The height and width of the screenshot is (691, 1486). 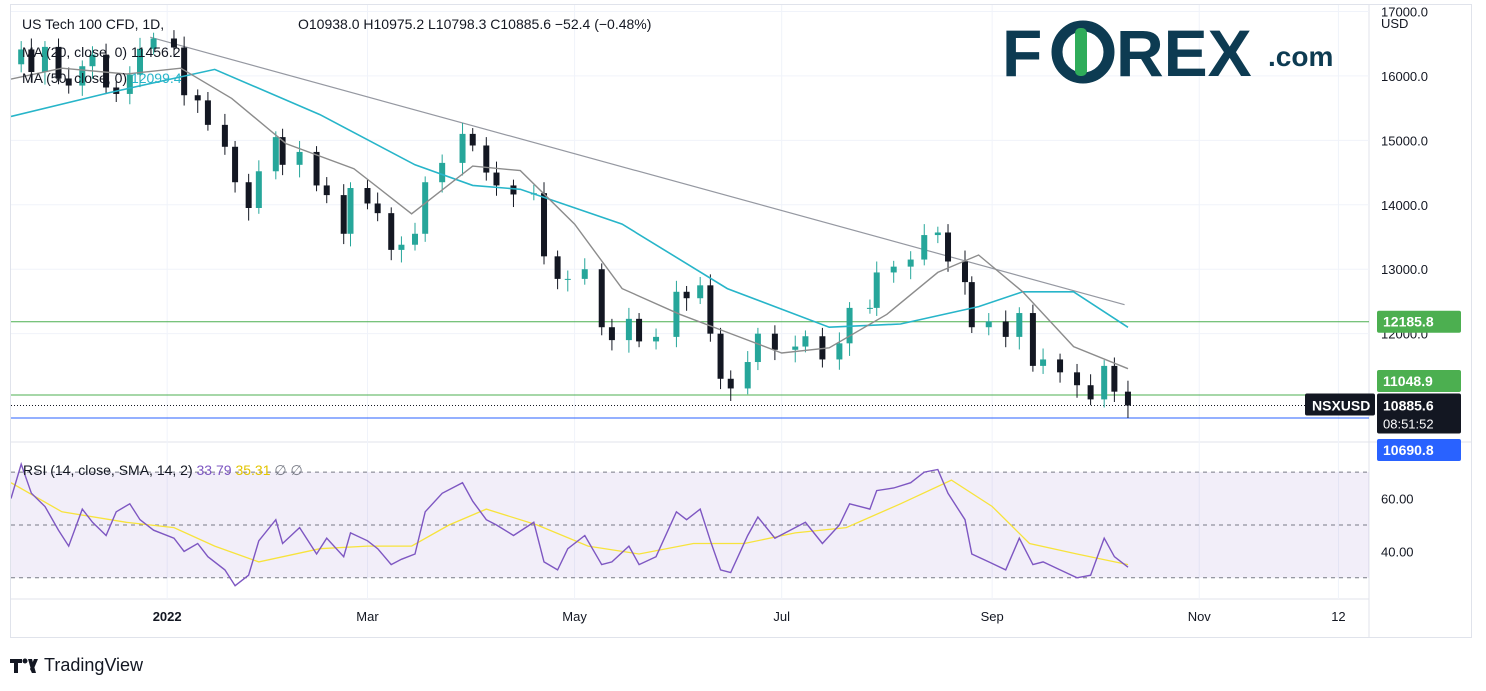 What do you see at coordinates (1397, 499) in the screenshot?
I see `rsi-tick-label: 60.00` at bounding box center [1397, 499].